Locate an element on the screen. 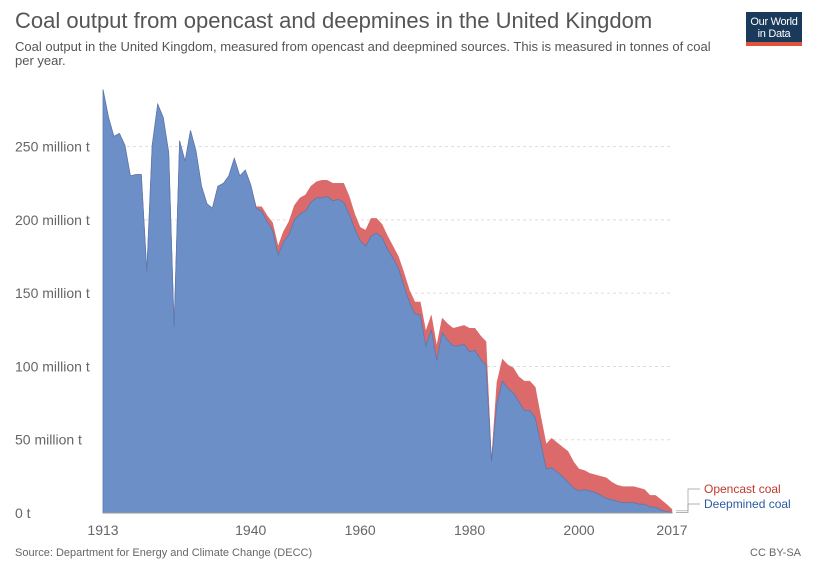  y-tick-label: 0 t is located at coordinates (23, 513).